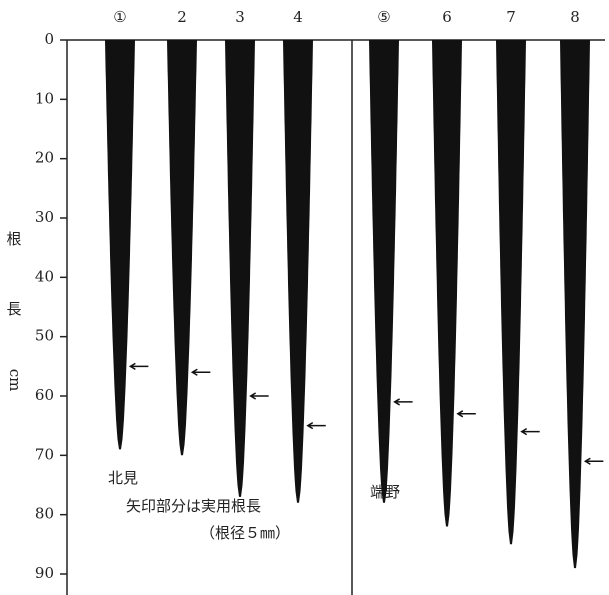 This screenshot has width=609, height=595. What do you see at coordinates (44, 217) in the screenshot?
I see `y-tick-label: 30` at bounding box center [44, 217].